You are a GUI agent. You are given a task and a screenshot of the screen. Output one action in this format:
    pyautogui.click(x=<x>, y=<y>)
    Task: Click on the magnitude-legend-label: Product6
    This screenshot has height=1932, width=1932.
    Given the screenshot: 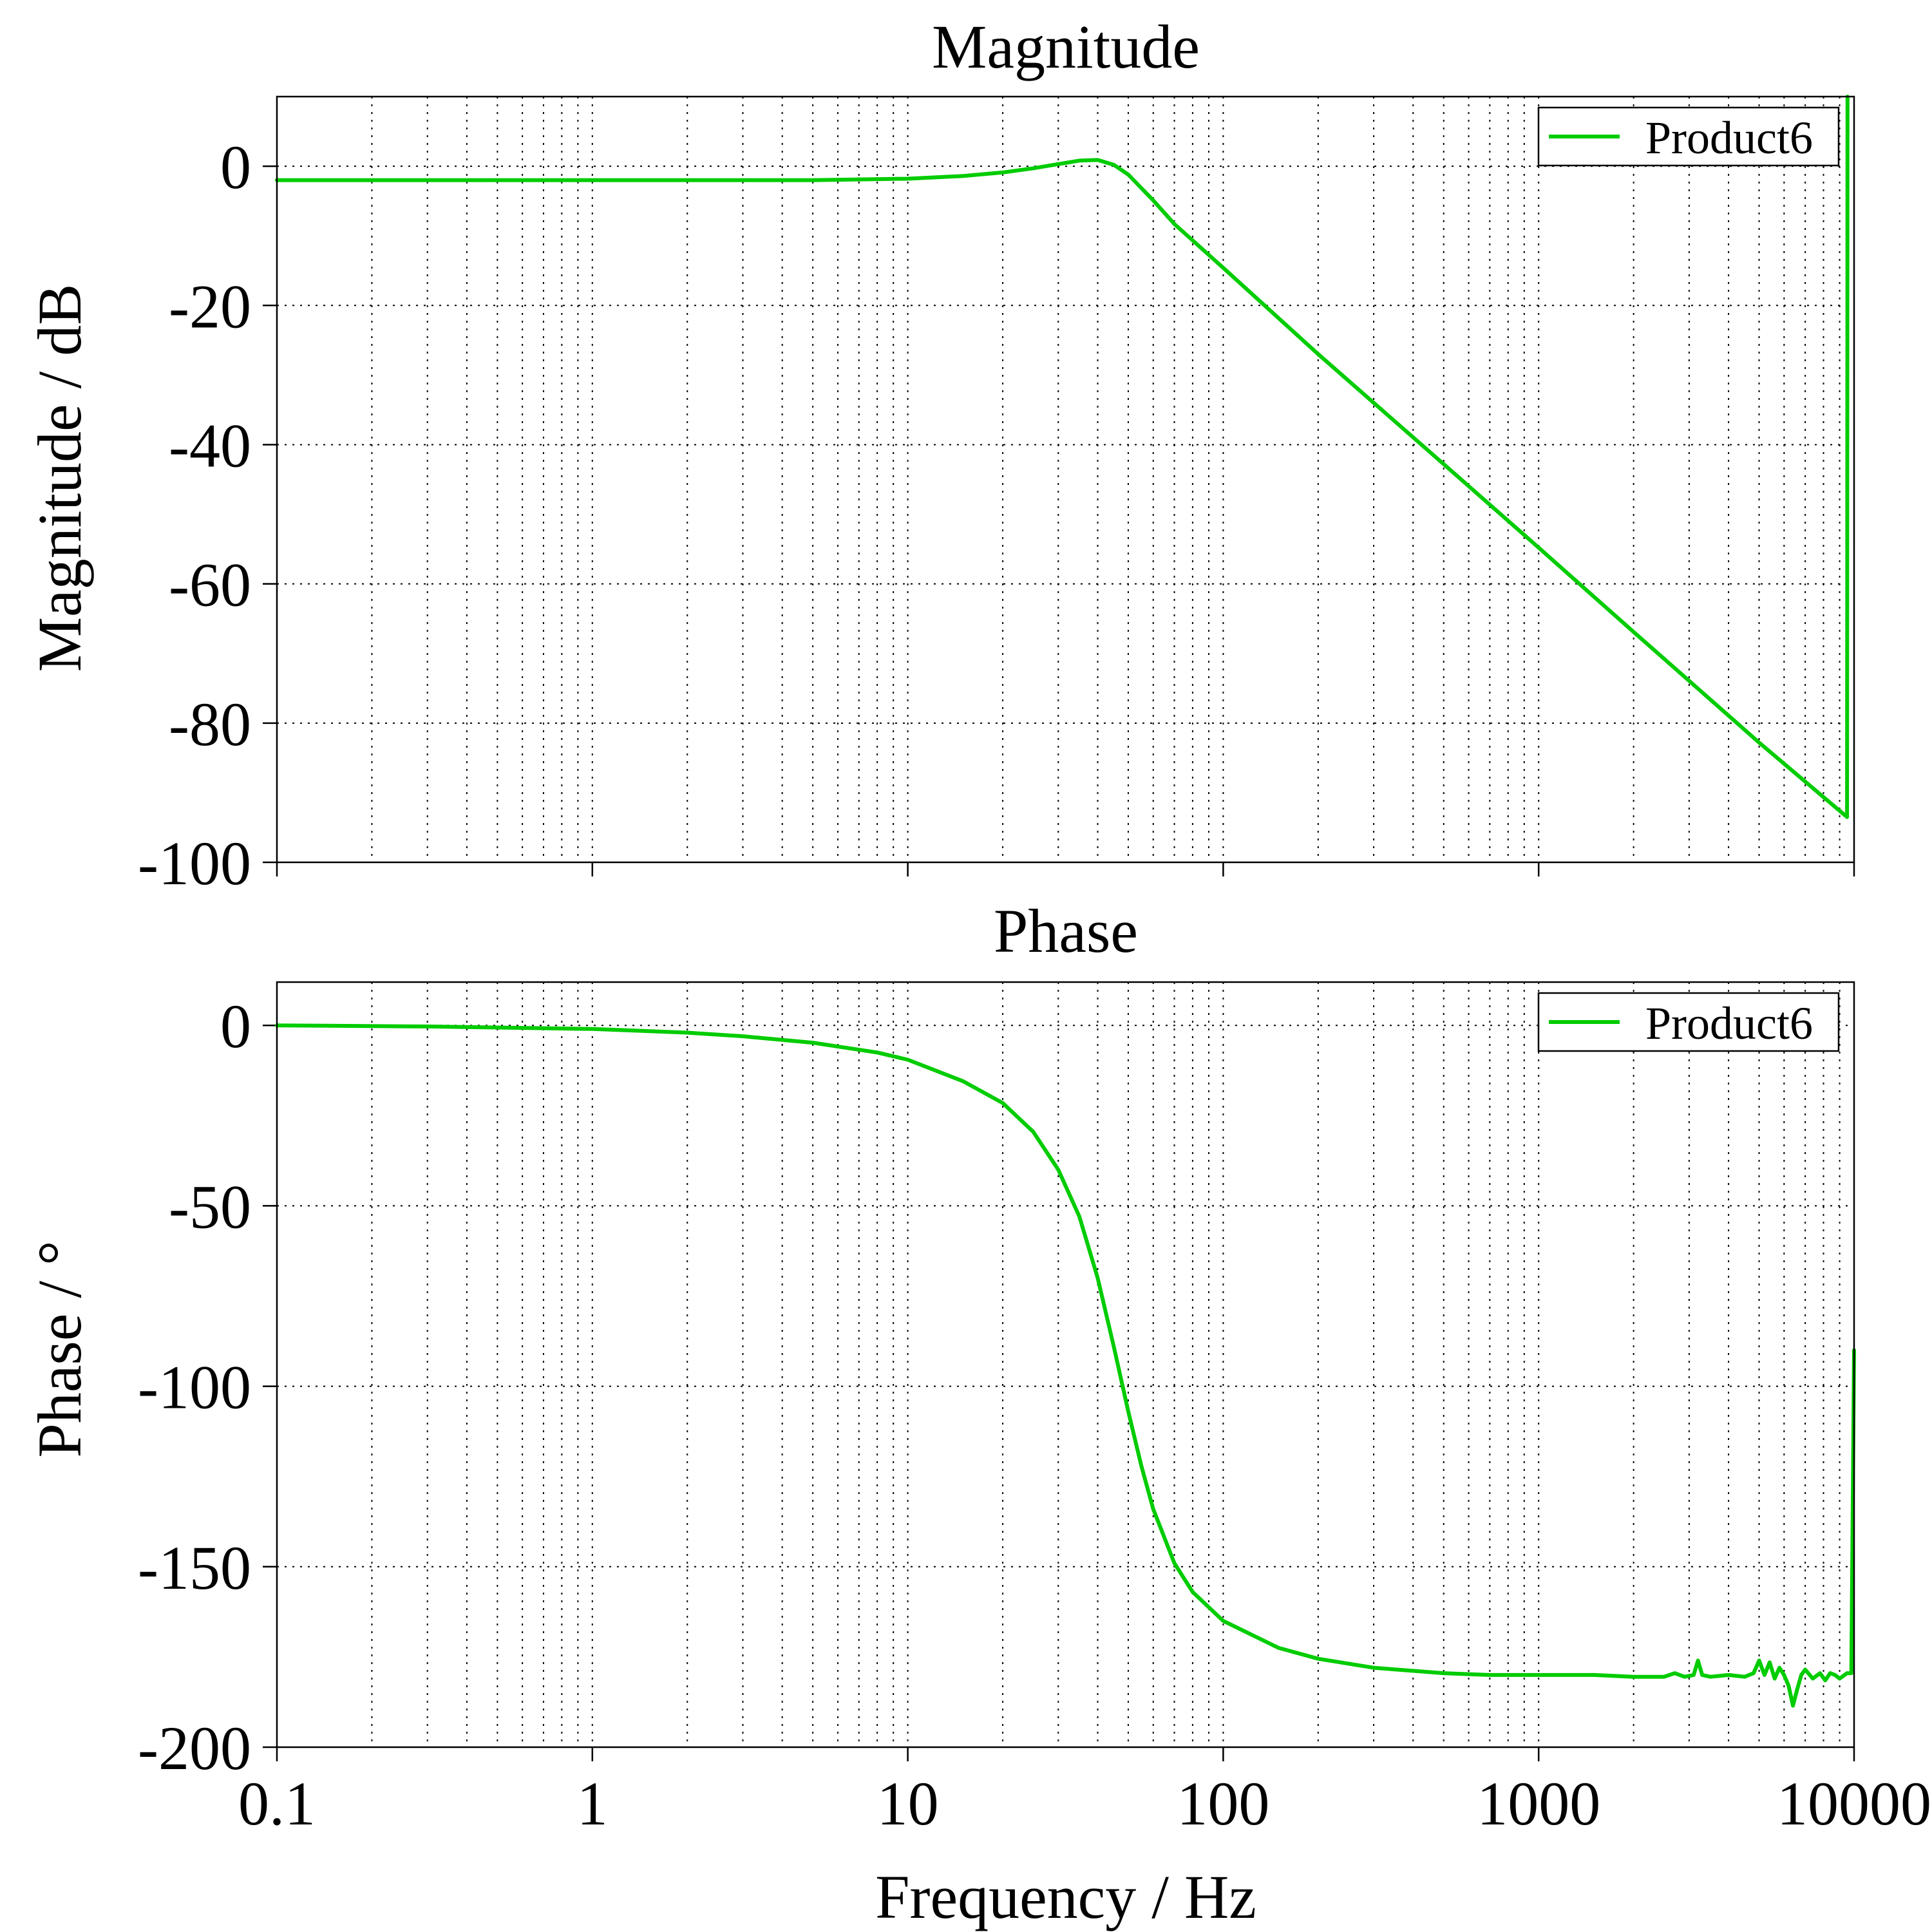 What is the action you would take?
    pyautogui.click(x=1729, y=138)
    